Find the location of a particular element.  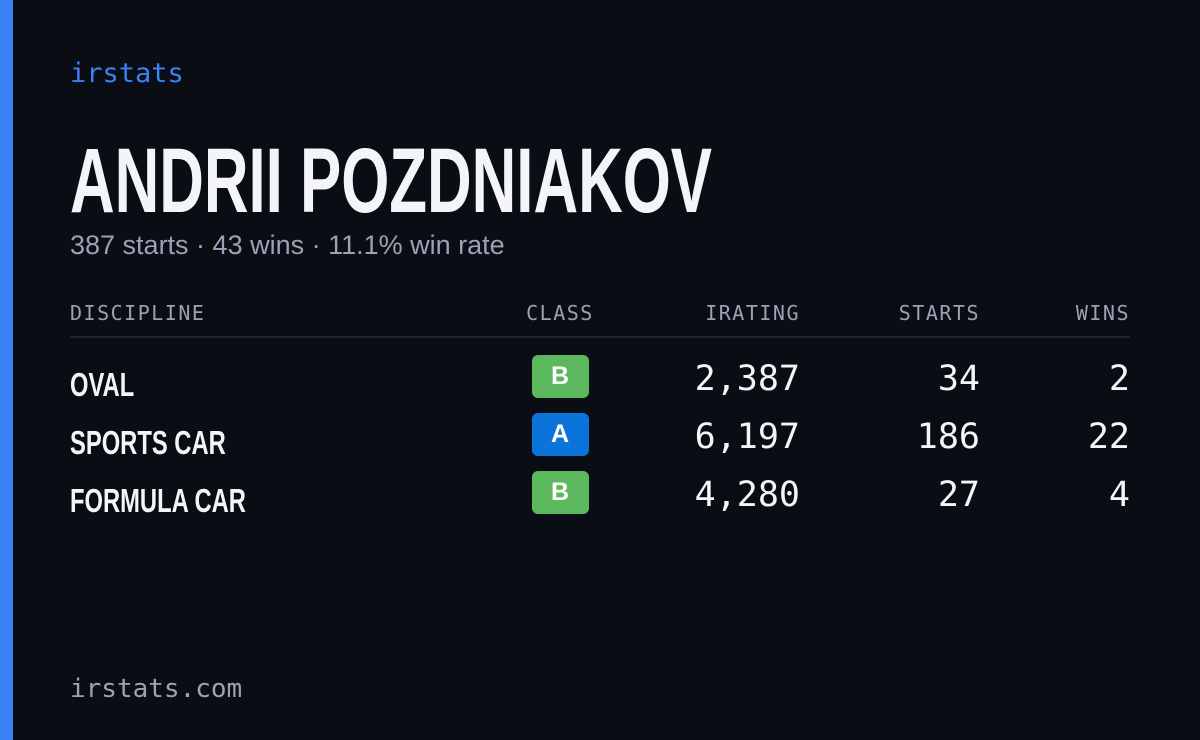

brand: irstats is located at coordinates (127, 73).